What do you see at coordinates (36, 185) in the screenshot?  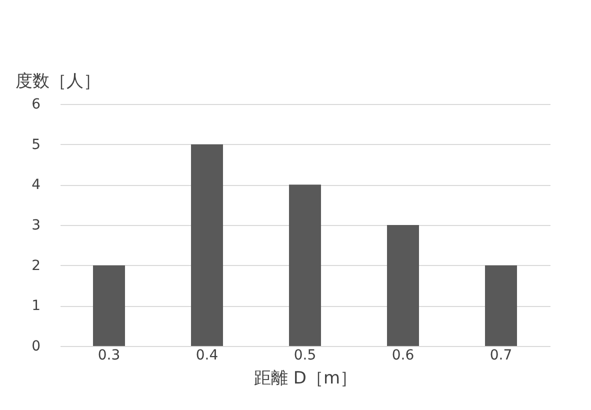 I see `y-tick-label: 4` at bounding box center [36, 185].